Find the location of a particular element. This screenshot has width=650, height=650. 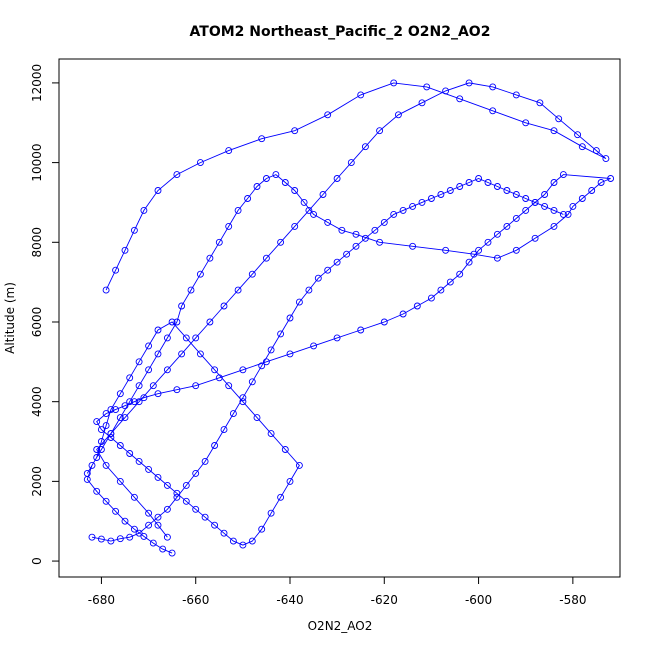

x-axis-label: O2N2_AO2 is located at coordinates (340, 626).